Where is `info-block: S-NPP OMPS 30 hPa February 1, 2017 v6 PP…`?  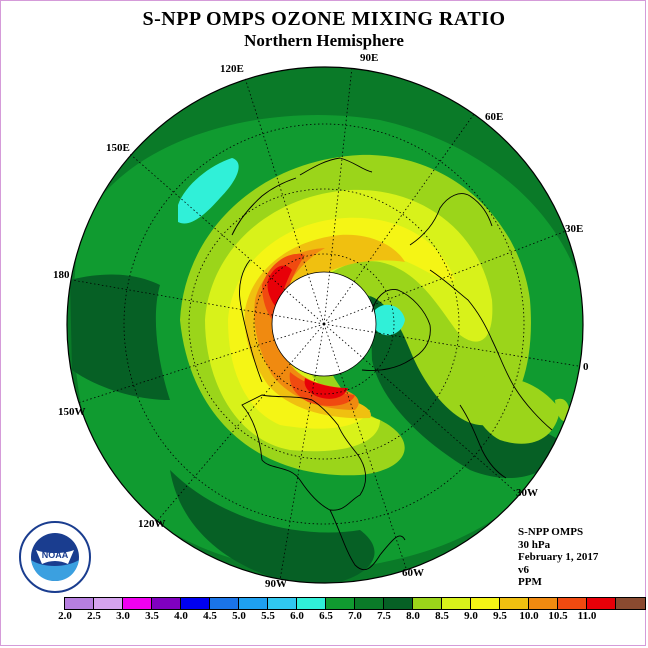
info-block: S-NPP OMPS 30 hPa February 1, 2017 v6 PP… is located at coordinates (558, 557).